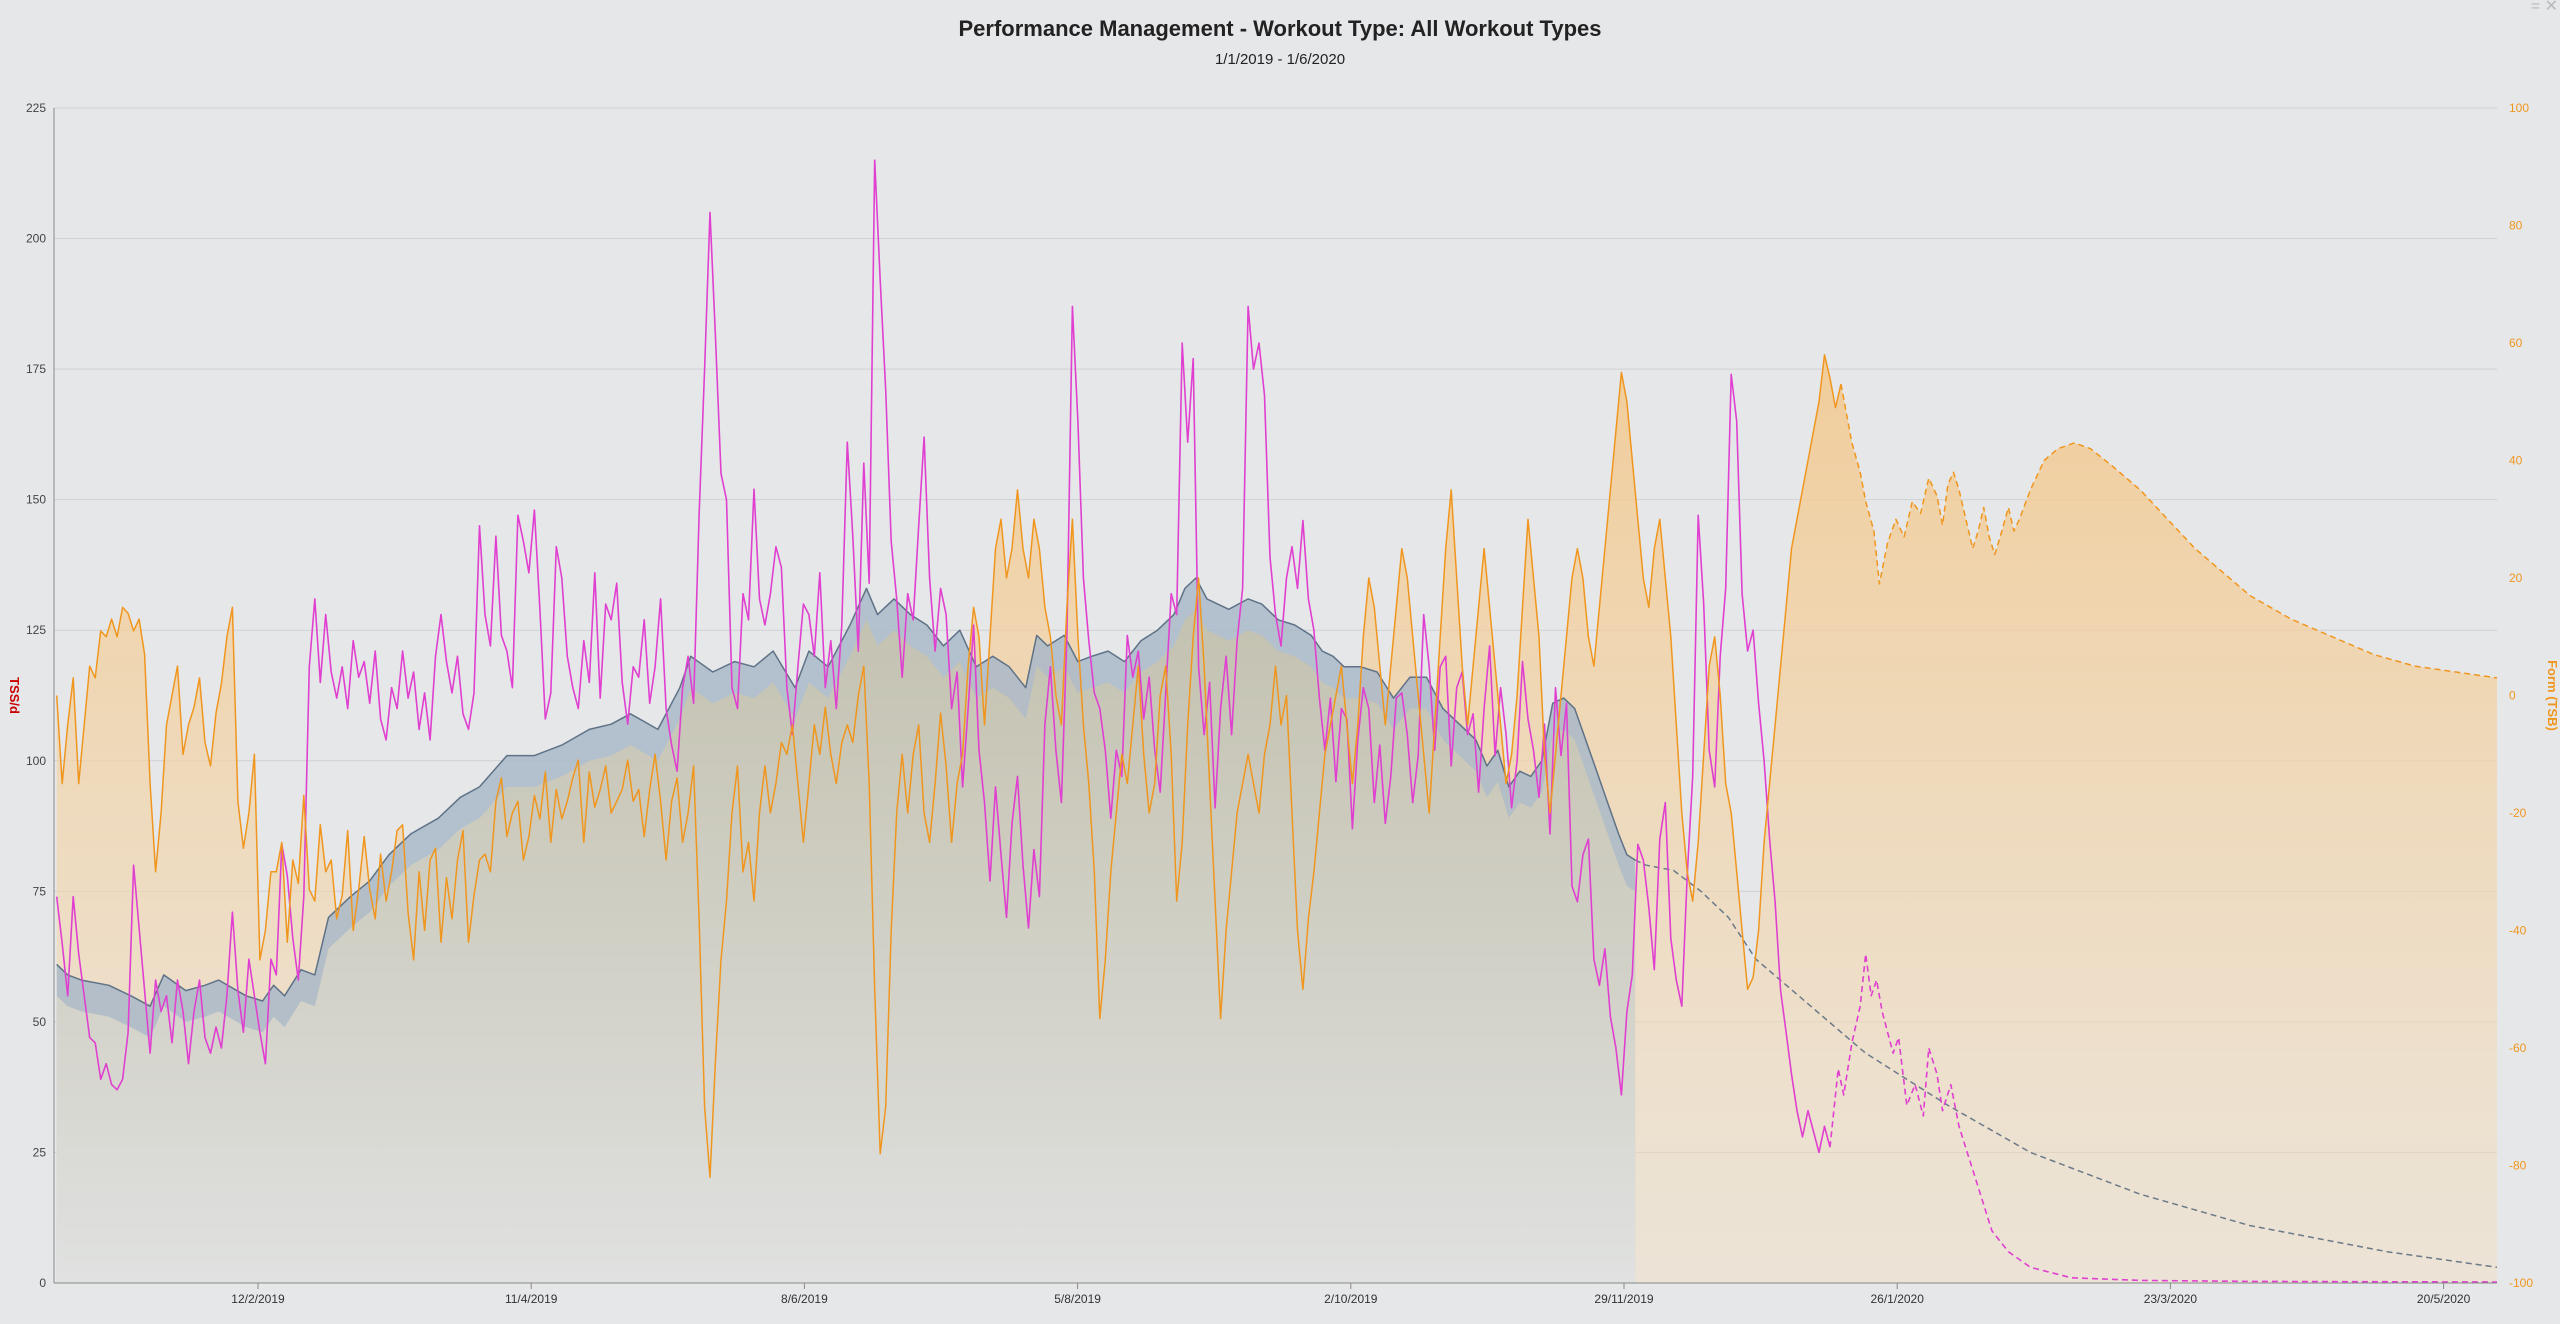  I want to click on y-left-tick-3: 75, so click(40, 891).